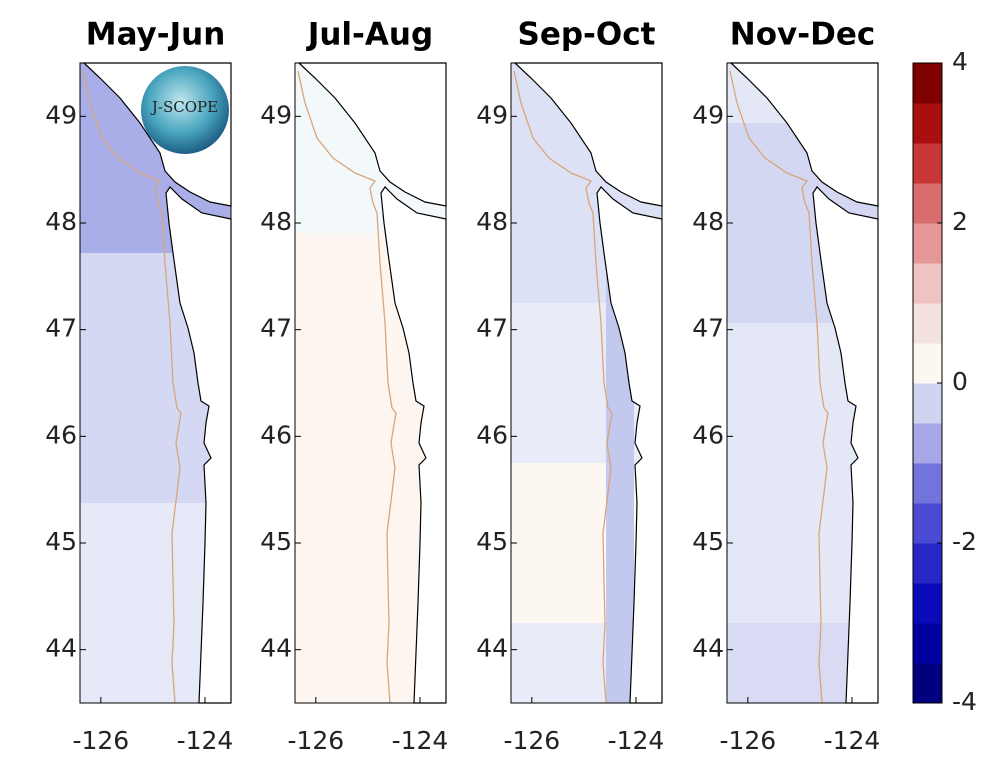 This screenshot has width=1000, height=774. Describe the element at coordinates (960, 61) in the screenshot. I see `colorbar-tick-label: 4` at that location.